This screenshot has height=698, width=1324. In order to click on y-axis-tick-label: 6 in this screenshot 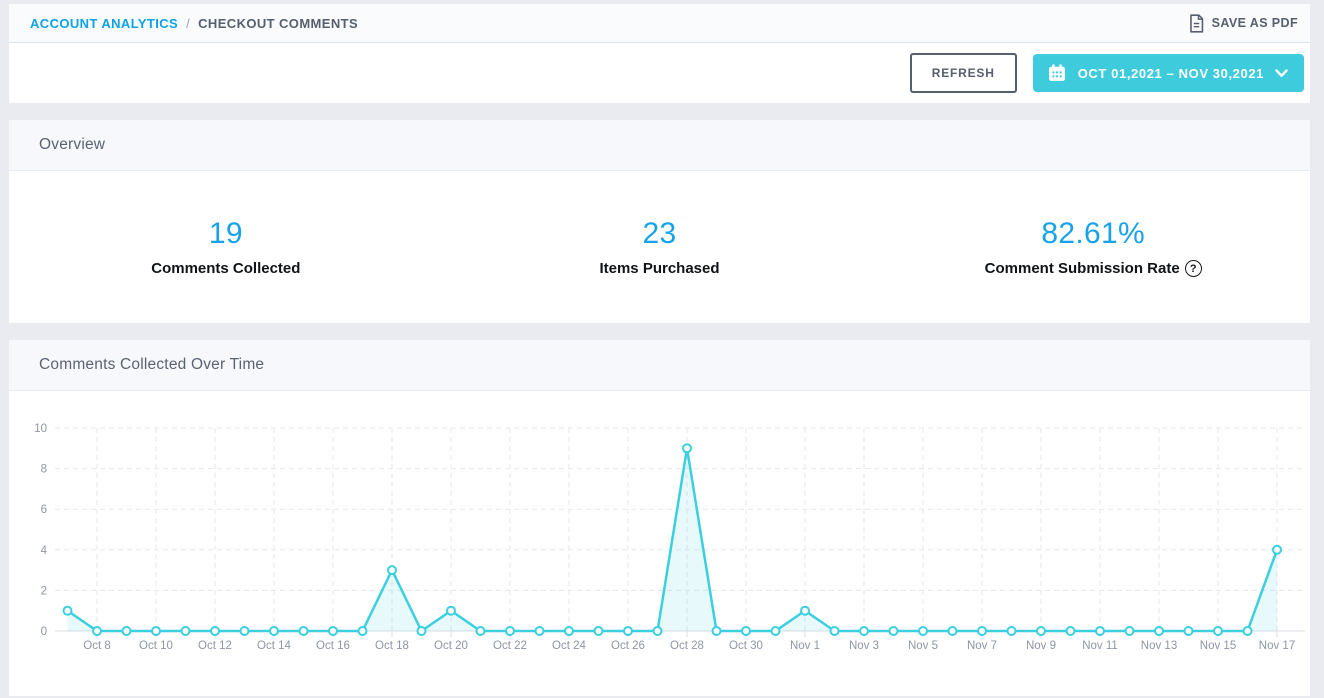, I will do `click(44, 510)`.